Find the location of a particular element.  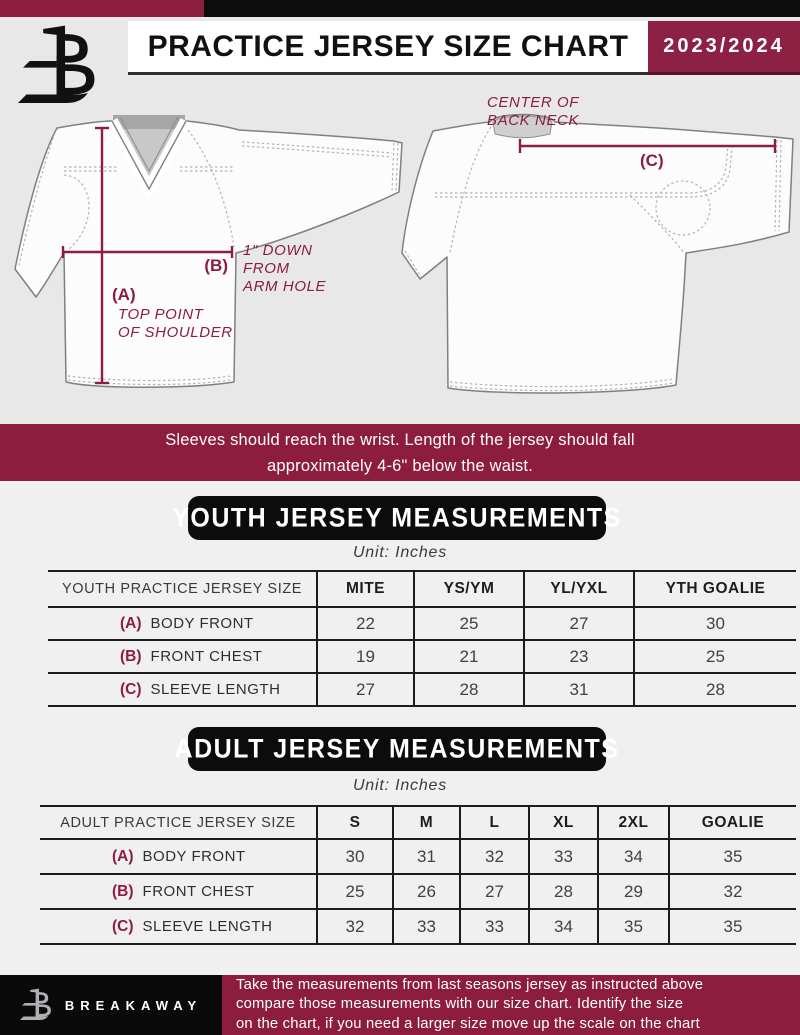

season-label: 2023/2024 is located at coordinates (724, 46).